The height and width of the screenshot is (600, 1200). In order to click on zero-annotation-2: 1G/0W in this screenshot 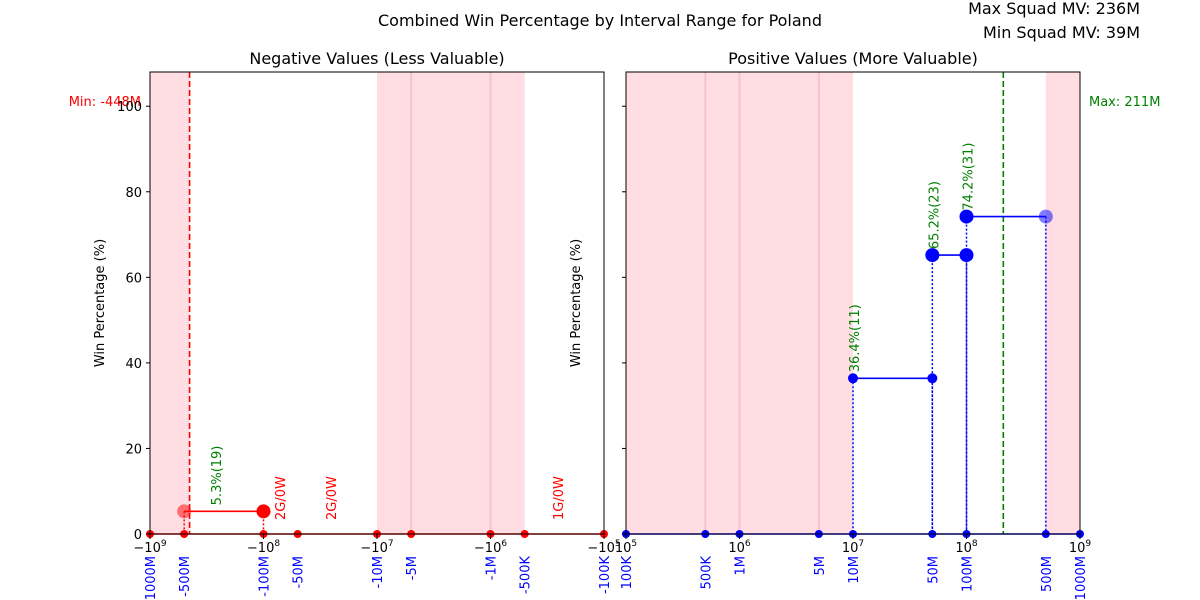, I will do `click(559, 498)`.